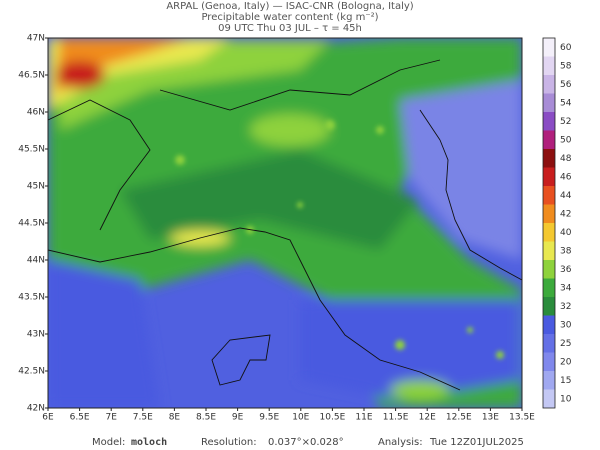  What do you see at coordinates (31, 150) in the screenshot?
I see `lat-label: 45.5N` at bounding box center [31, 150].